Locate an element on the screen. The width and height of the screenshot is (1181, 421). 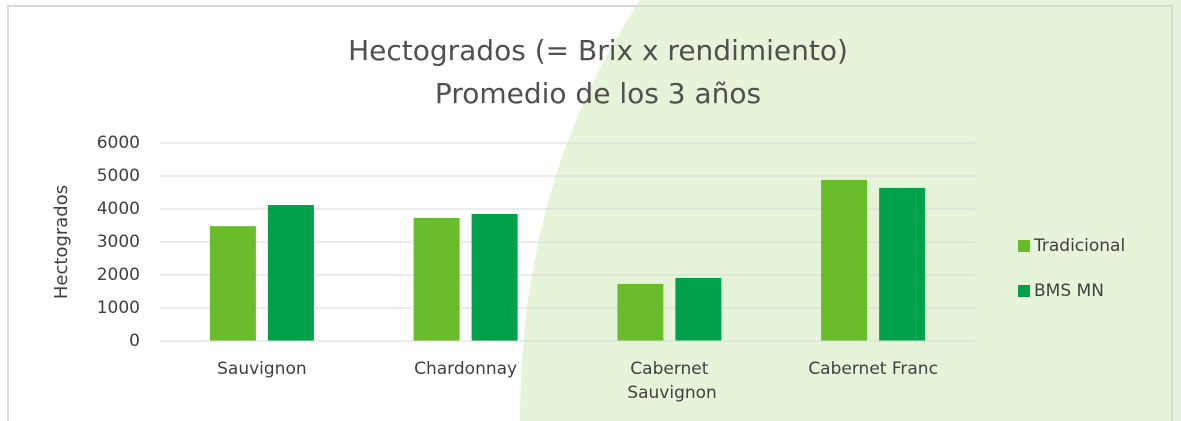
legend-label: Tradicional is located at coordinates (1079, 246).